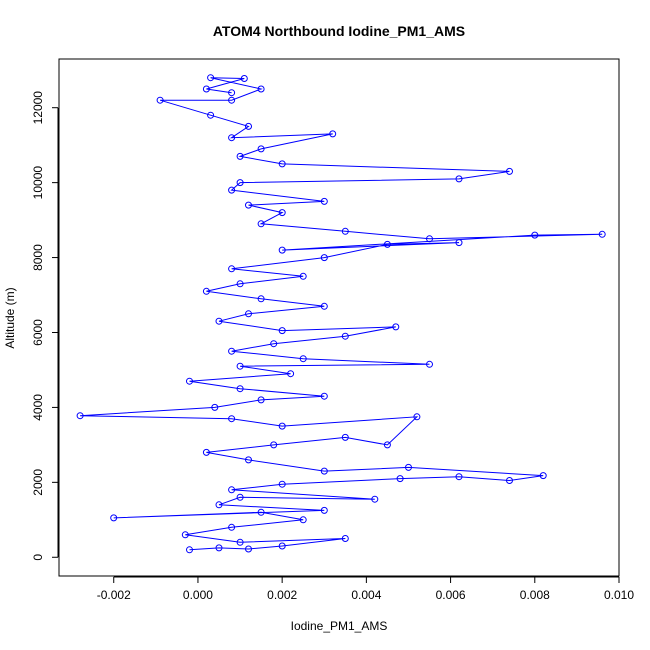 The image size is (650, 650). Describe the element at coordinates (38, 183) in the screenshot. I see `y-tick-label: 10000` at that location.